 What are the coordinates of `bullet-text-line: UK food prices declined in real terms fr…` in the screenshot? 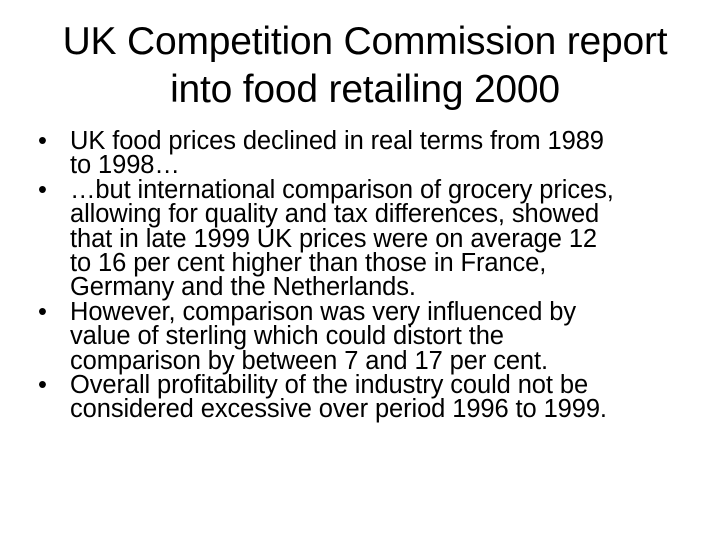 It's located at (337, 141).